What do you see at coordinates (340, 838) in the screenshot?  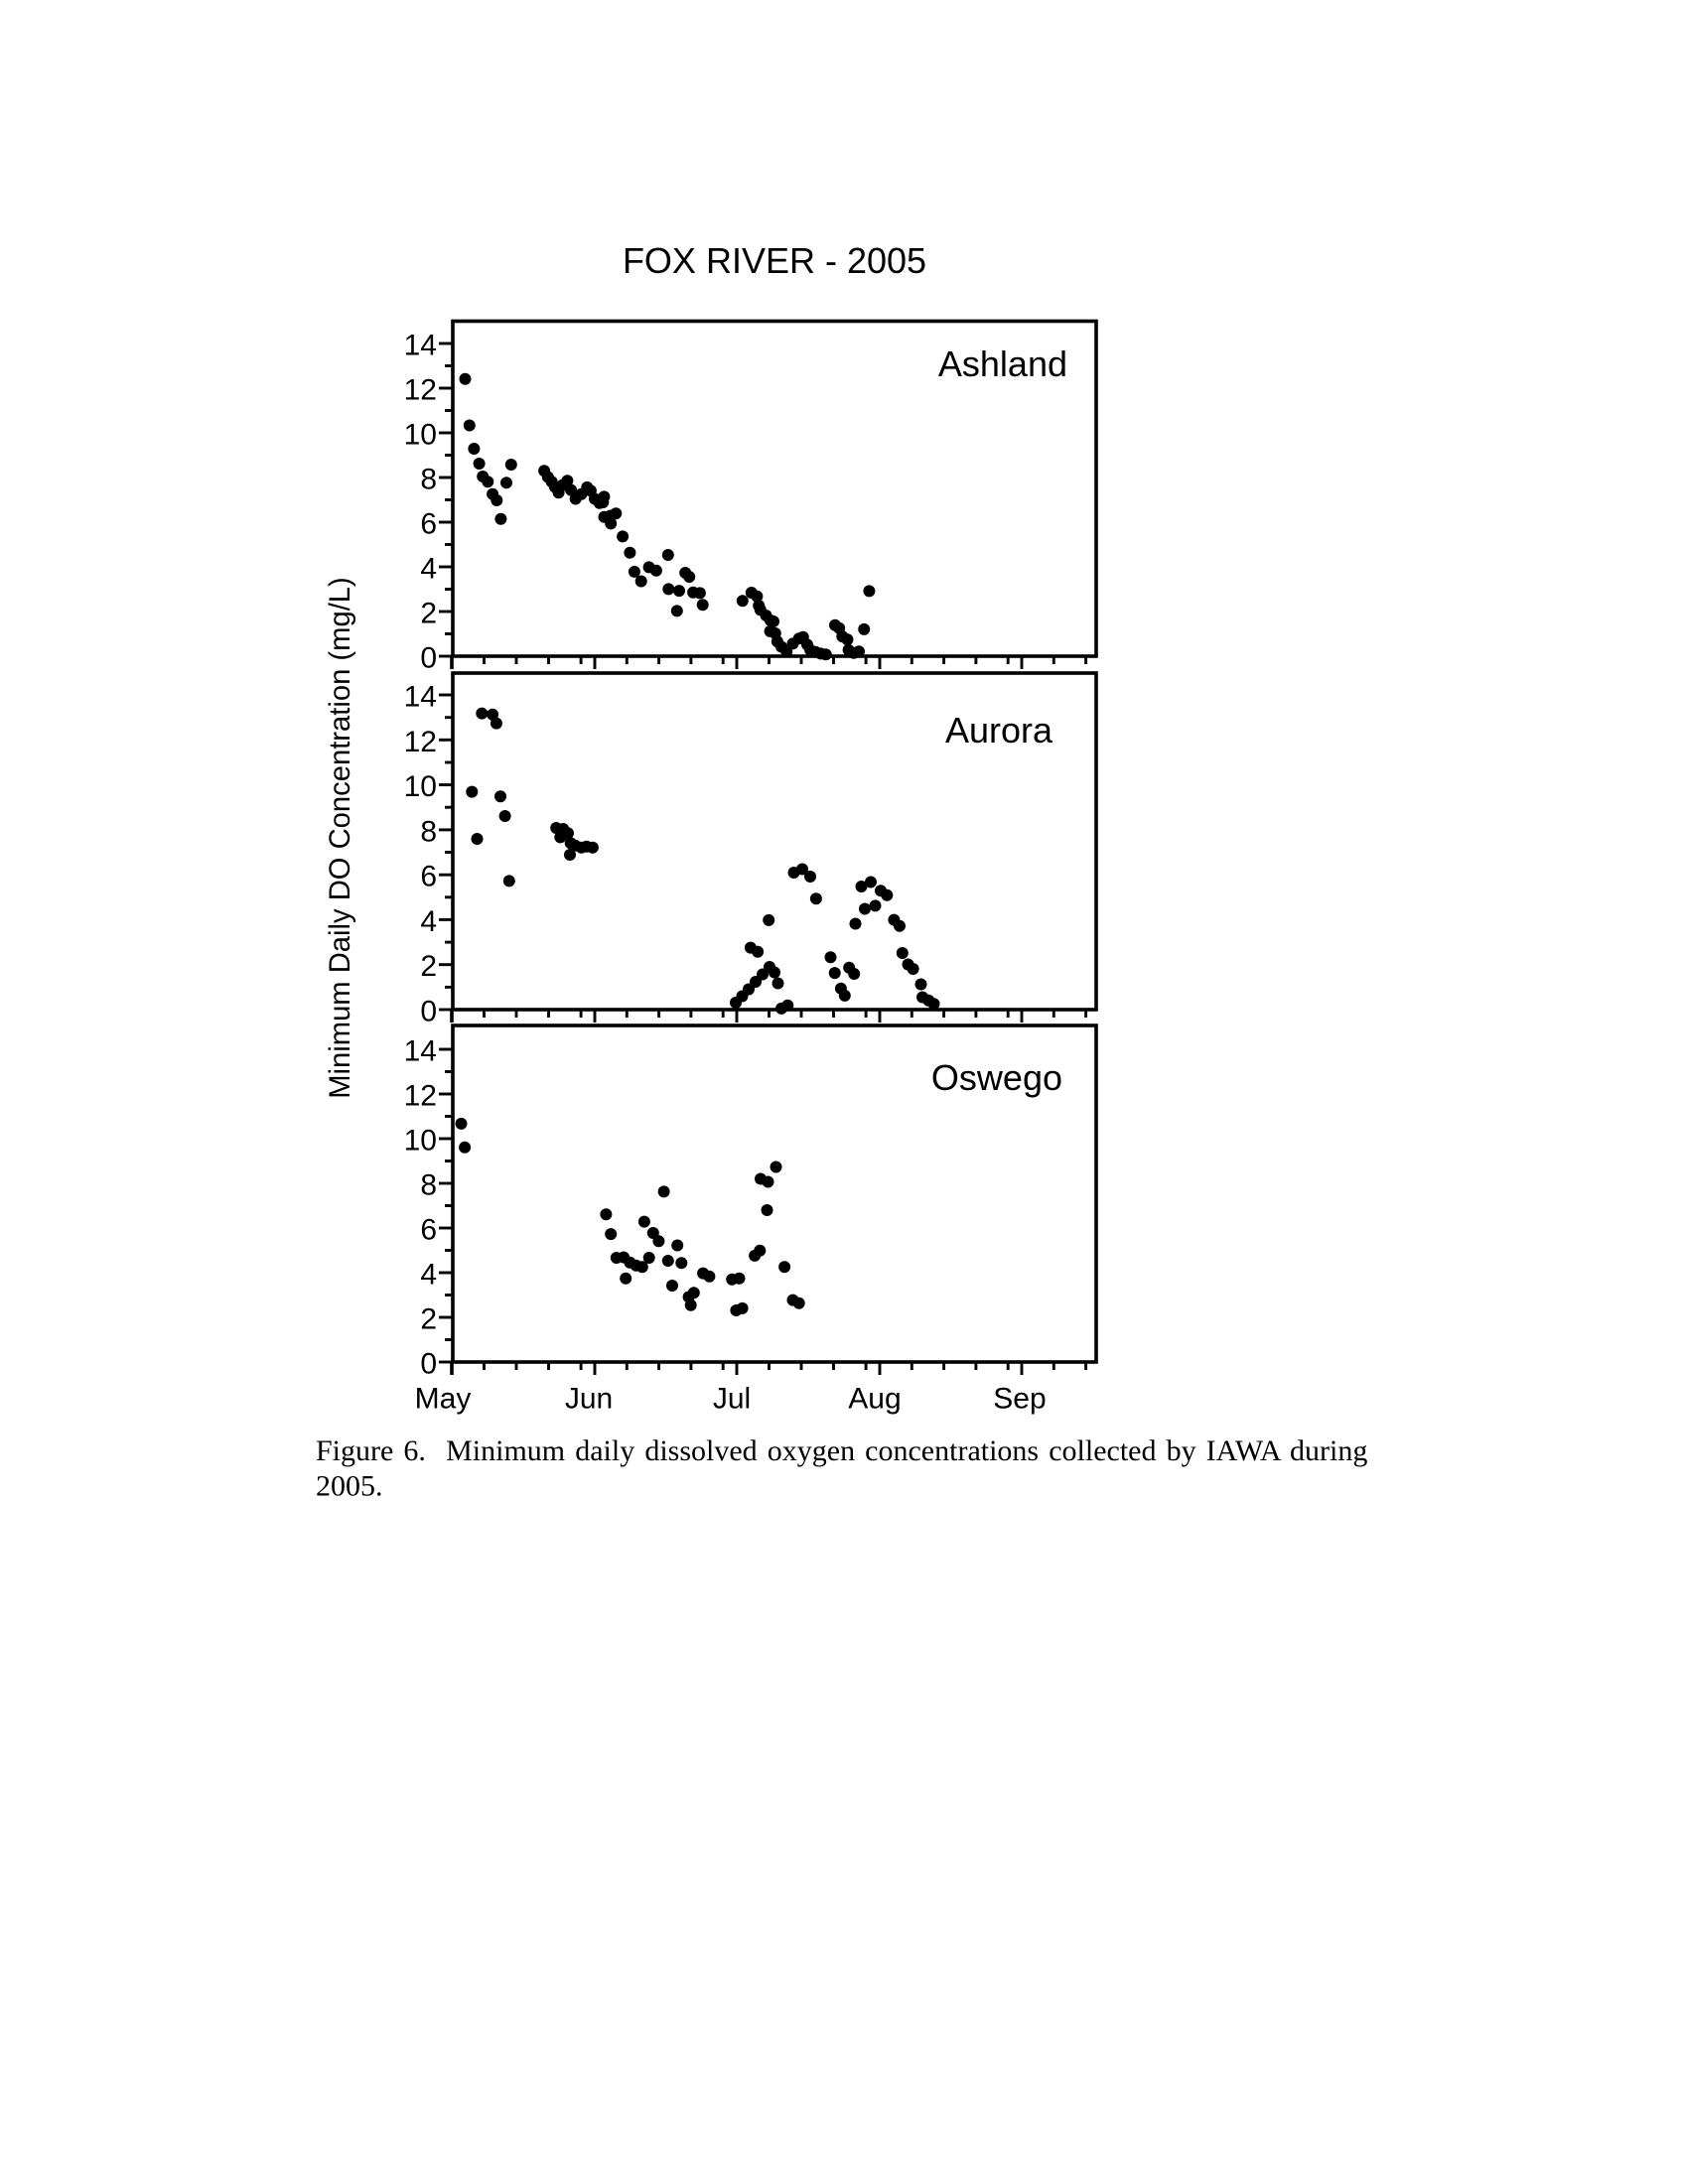 I see `svg-text:Minimum Daily DO Concentration: Minimum Daily DO Concentration (mg/L)` at bounding box center [340, 838].